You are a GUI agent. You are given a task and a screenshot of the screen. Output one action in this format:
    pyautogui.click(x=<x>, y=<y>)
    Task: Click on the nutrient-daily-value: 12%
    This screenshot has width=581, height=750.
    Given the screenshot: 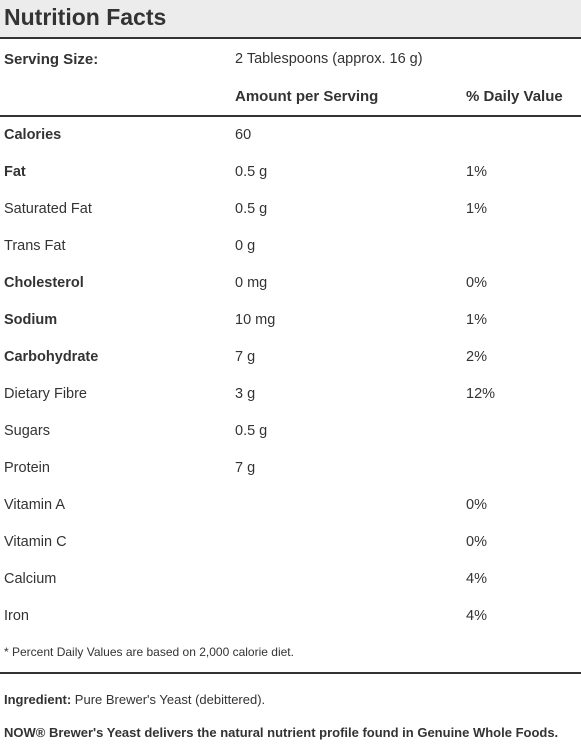 What is the action you would take?
    pyautogui.click(x=481, y=394)
    